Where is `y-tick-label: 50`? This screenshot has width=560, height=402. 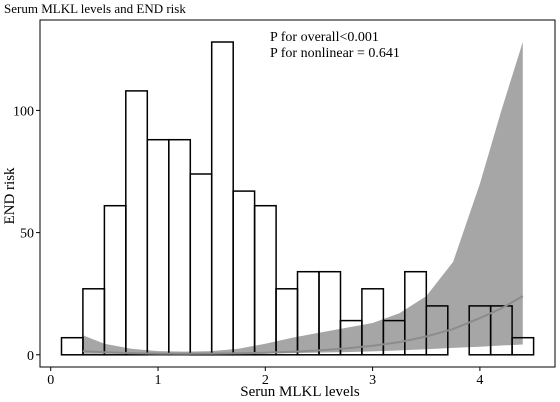
y-tick-label: 50 is located at coordinates (27, 234).